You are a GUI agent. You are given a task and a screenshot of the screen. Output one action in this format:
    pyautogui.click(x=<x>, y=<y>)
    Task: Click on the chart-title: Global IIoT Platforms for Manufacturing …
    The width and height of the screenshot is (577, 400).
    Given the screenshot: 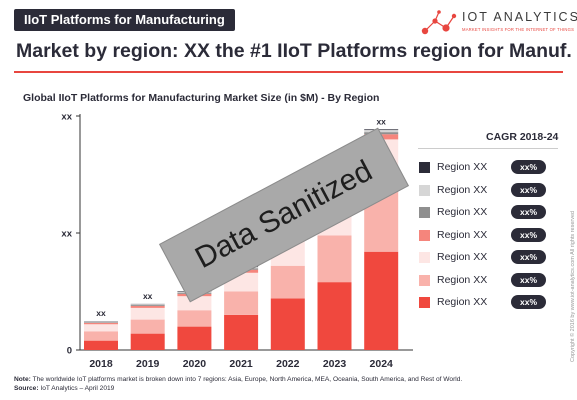 What is the action you would take?
    pyautogui.click(x=201, y=98)
    